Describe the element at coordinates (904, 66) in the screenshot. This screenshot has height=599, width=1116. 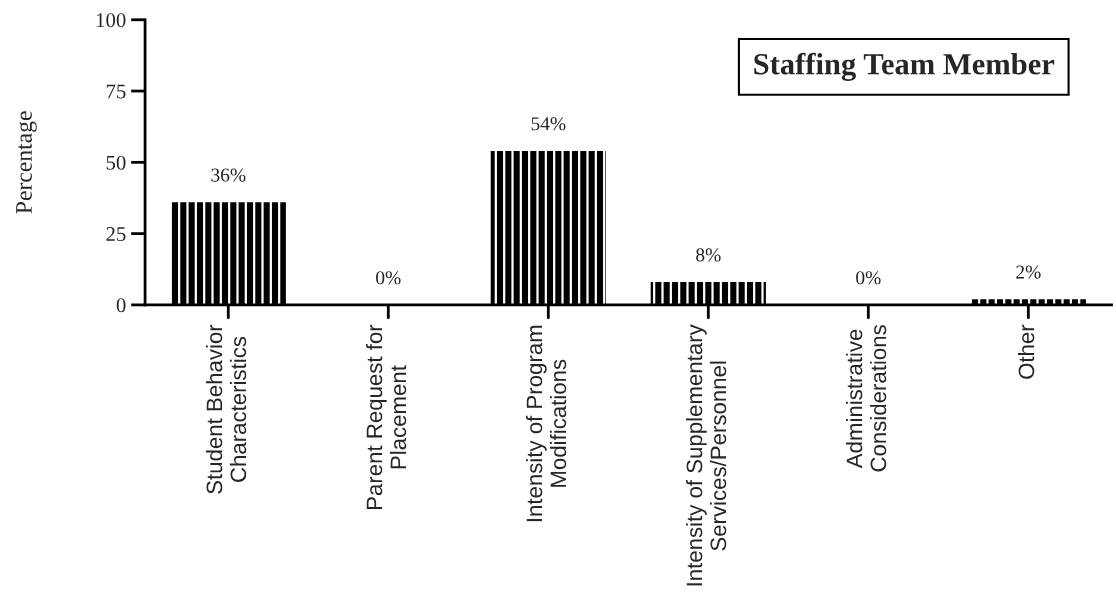
I see `text: Staffing Team Member` at that location.